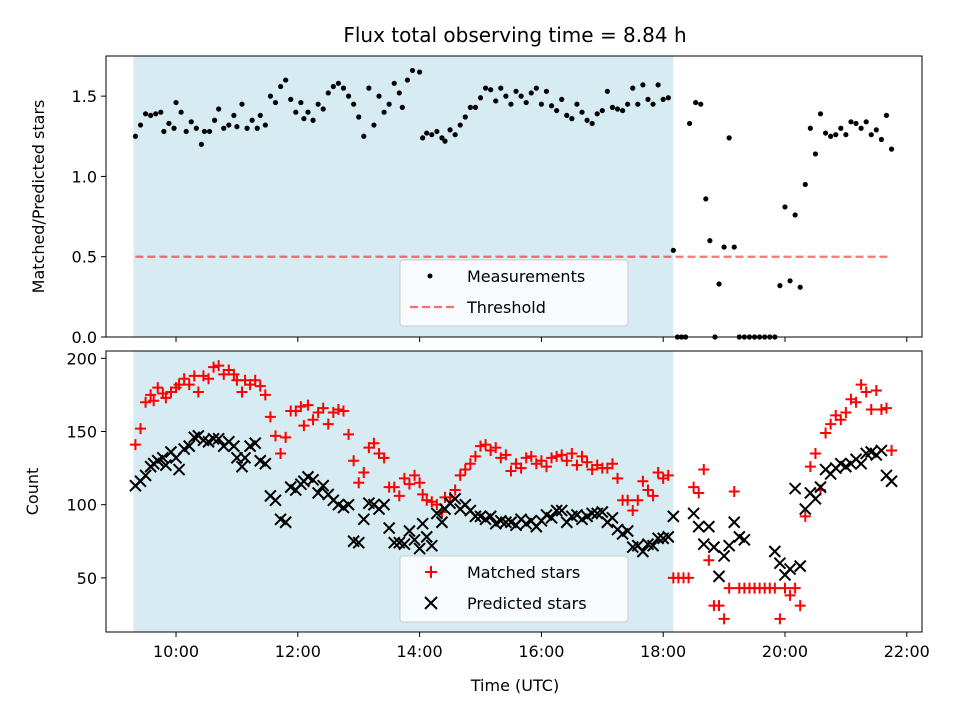  I want to click on x-axis-label: Time (UTC), so click(514, 685).